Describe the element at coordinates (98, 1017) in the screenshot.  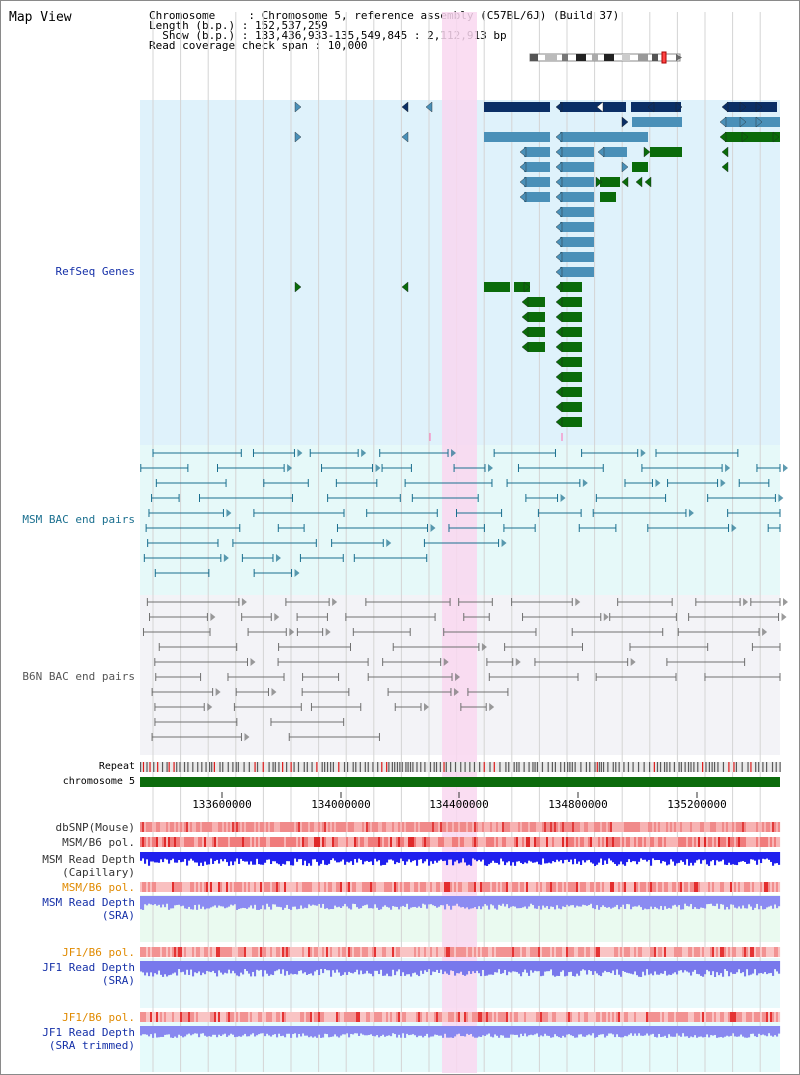
I see `jf1-b6-pol-label-2: JF1/B6 pol.` at that location.